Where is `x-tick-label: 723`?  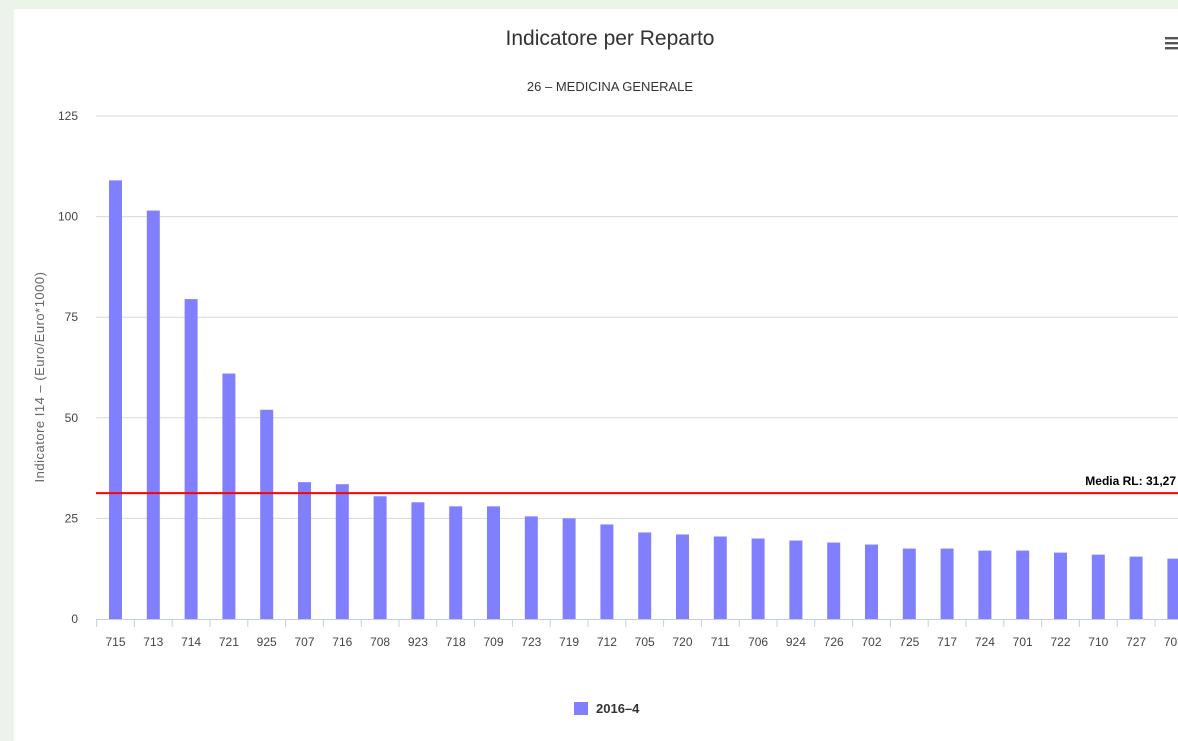
x-tick-label: 723 is located at coordinates (531, 642).